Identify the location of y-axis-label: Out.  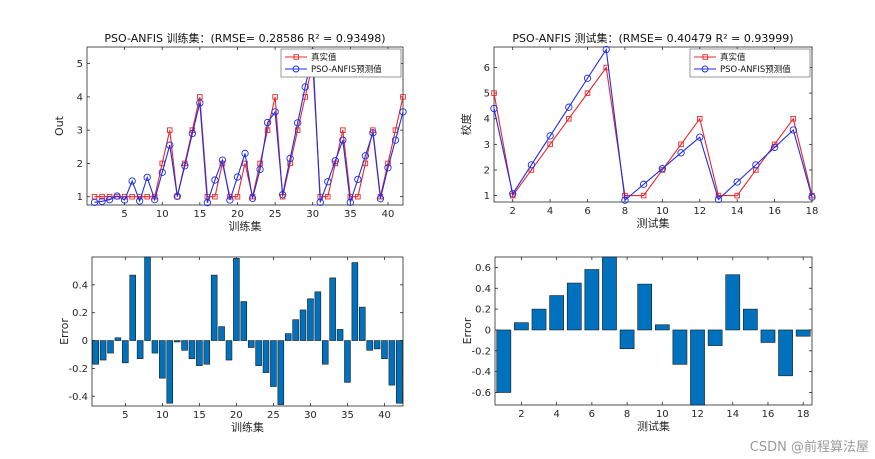
(59, 125).